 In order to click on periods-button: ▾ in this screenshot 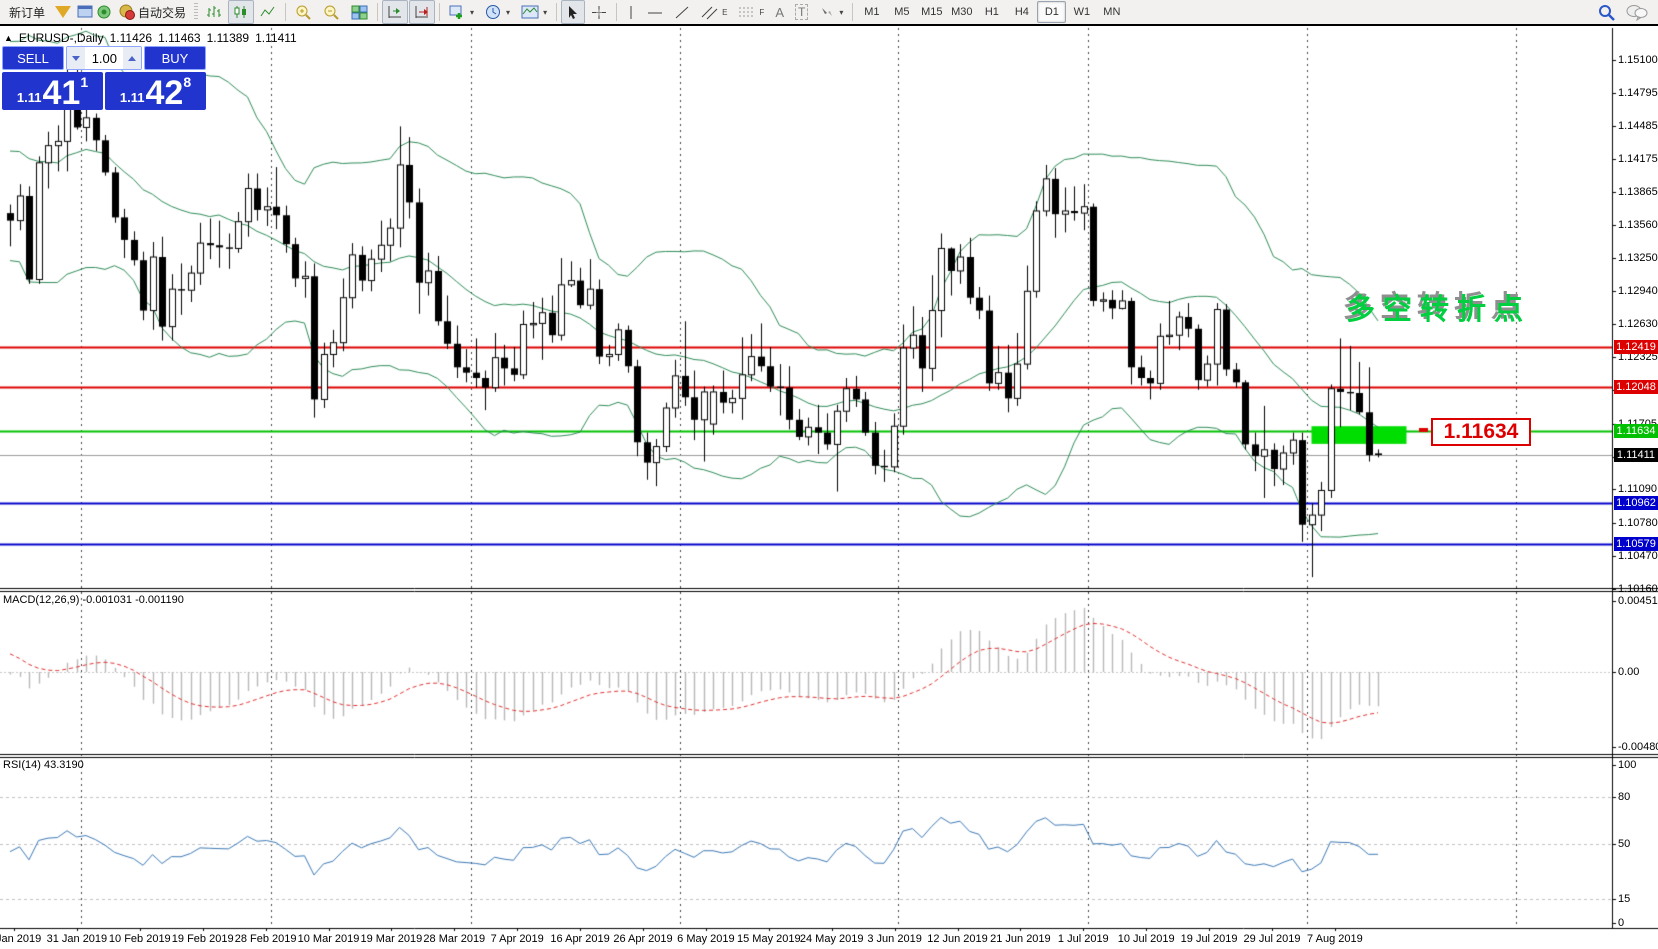, I will do `click(497, 12)`.